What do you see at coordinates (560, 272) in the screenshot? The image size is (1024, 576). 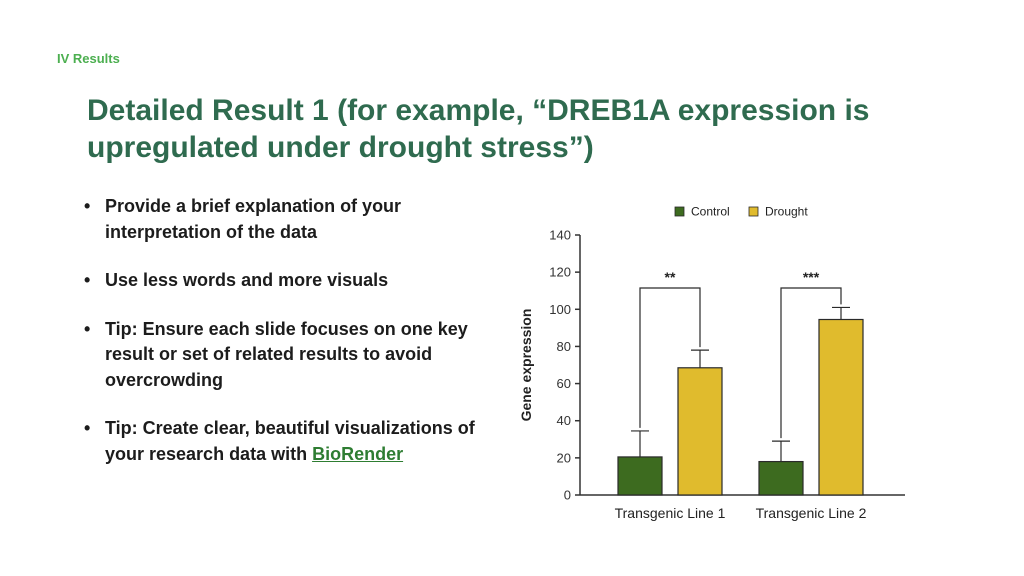 I see `y-tick-label: 120` at bounding box center [560, 272].